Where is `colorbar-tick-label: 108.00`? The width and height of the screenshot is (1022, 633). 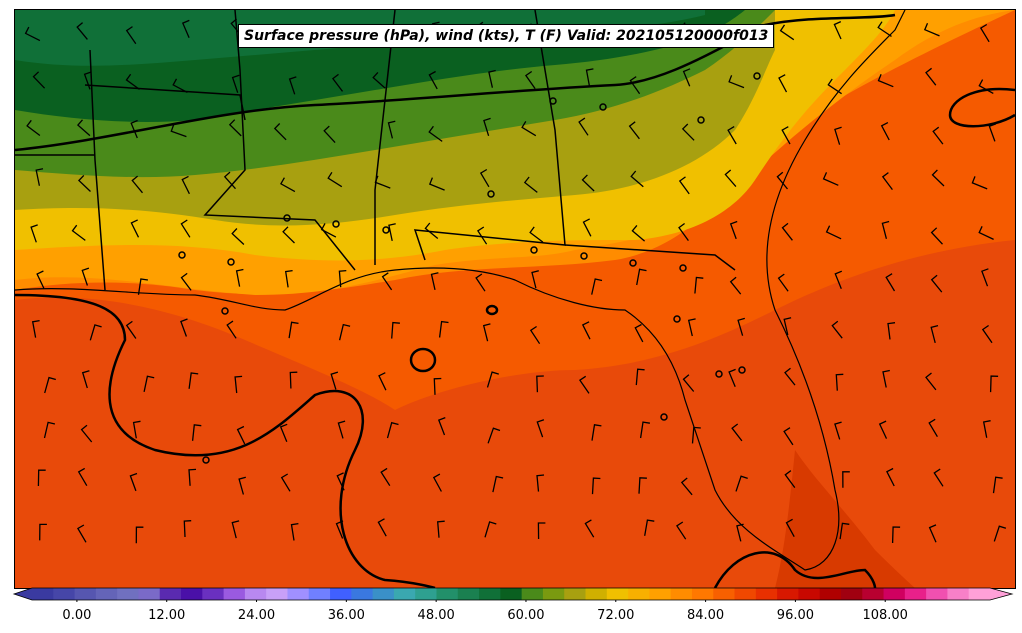 colorbar-tick-label: 108.00 is located at coordinates (885, 615).